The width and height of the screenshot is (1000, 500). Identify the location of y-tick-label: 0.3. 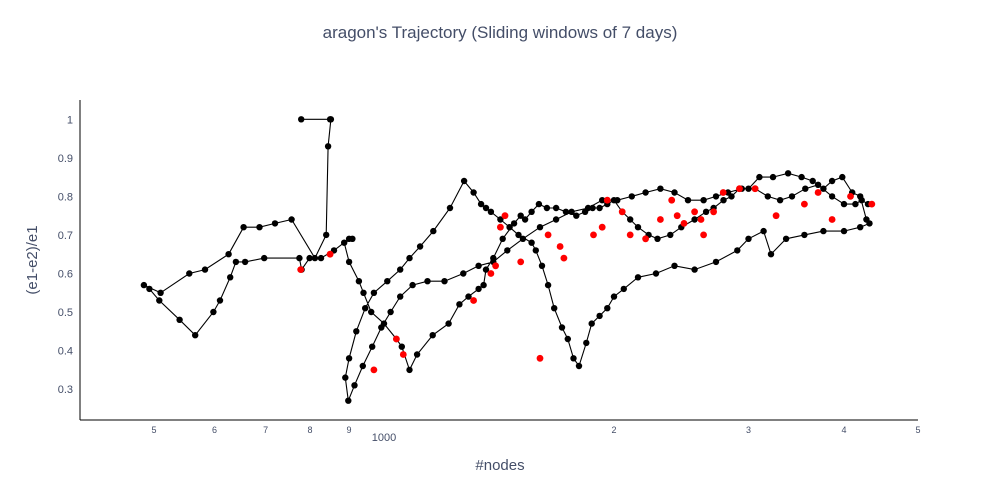
(65, 390).